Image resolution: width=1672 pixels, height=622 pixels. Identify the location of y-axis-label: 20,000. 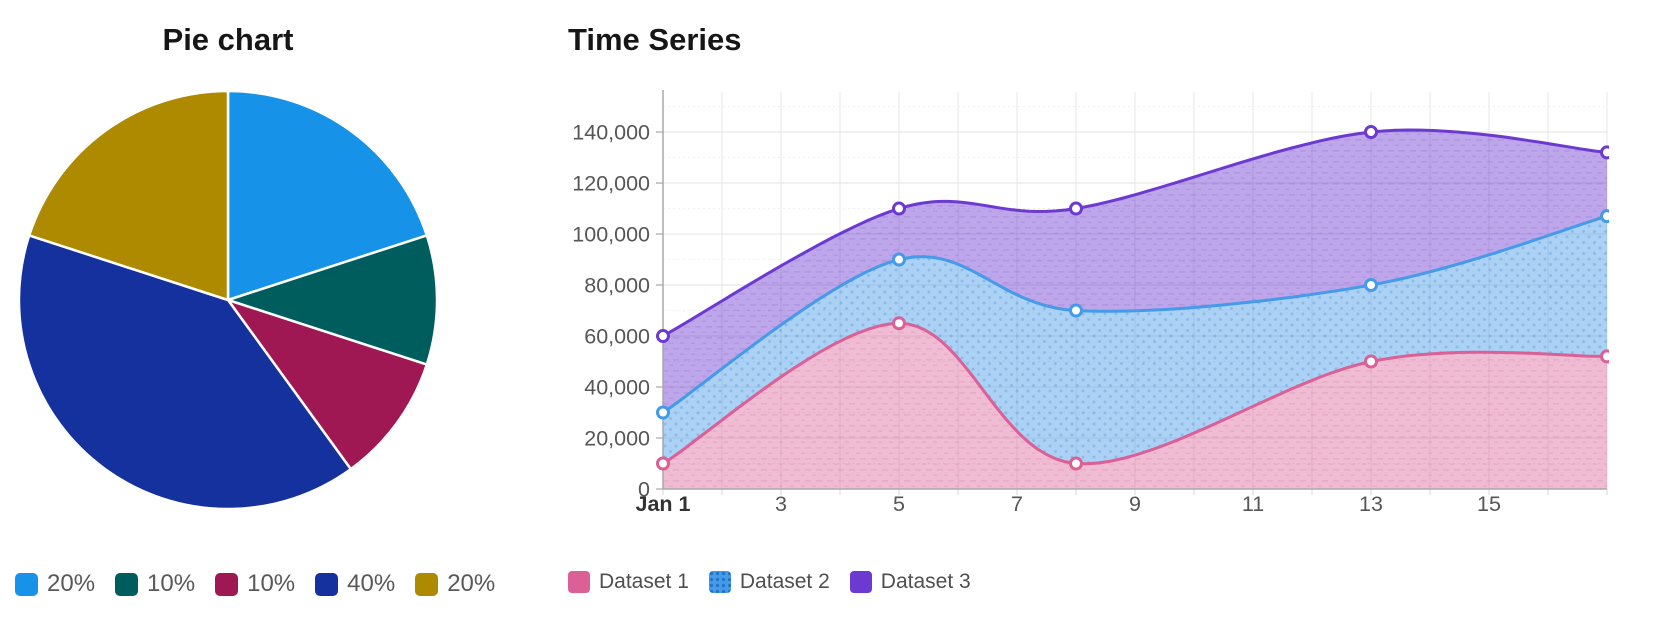
(617, 439).